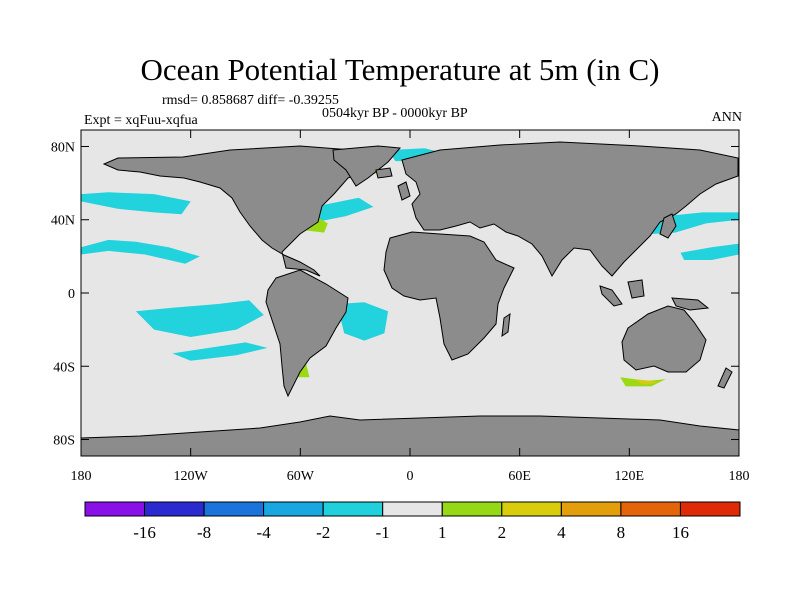 The image size is (800, 600). What do you see at coordinates (64, 441) in the screenshot?
I see `lat-tick-label: 80S` at bounding box center [64, 441].